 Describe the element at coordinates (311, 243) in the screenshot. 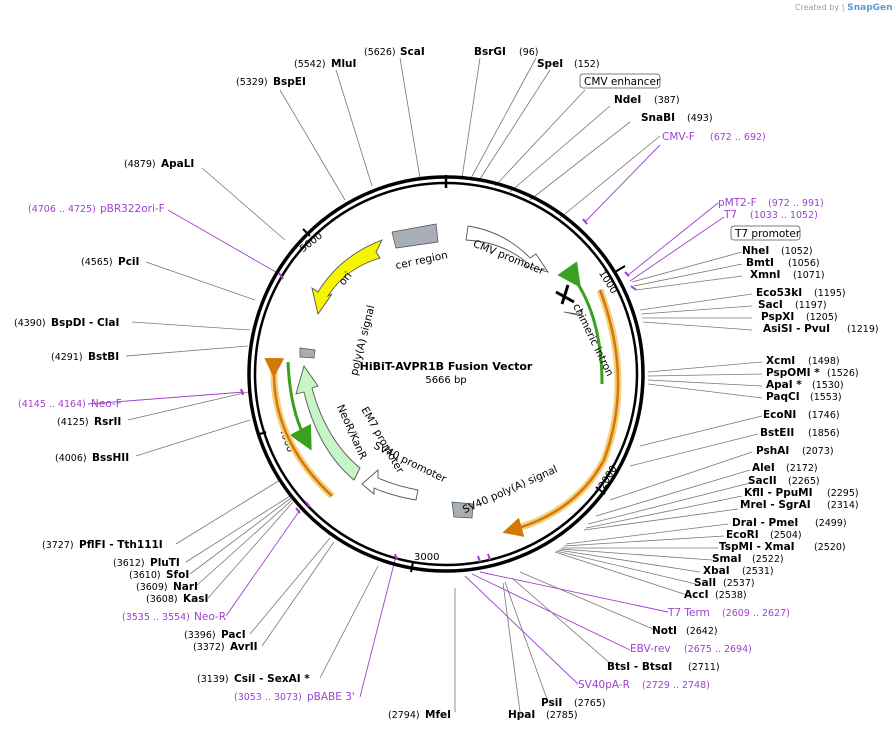

I see `tick-5000: 5000` at that location.